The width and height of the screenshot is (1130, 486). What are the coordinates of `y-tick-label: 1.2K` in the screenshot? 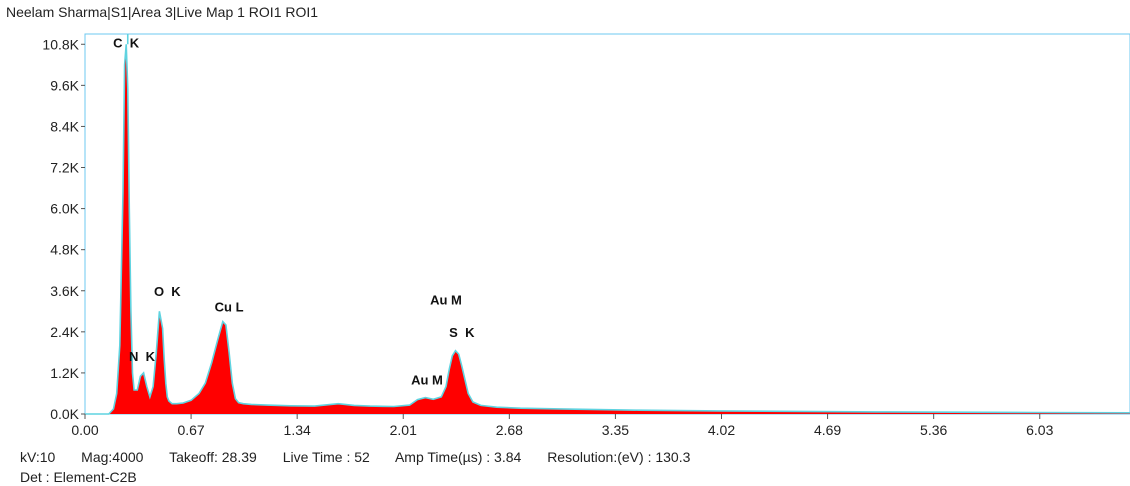 It's located at (64, 373).